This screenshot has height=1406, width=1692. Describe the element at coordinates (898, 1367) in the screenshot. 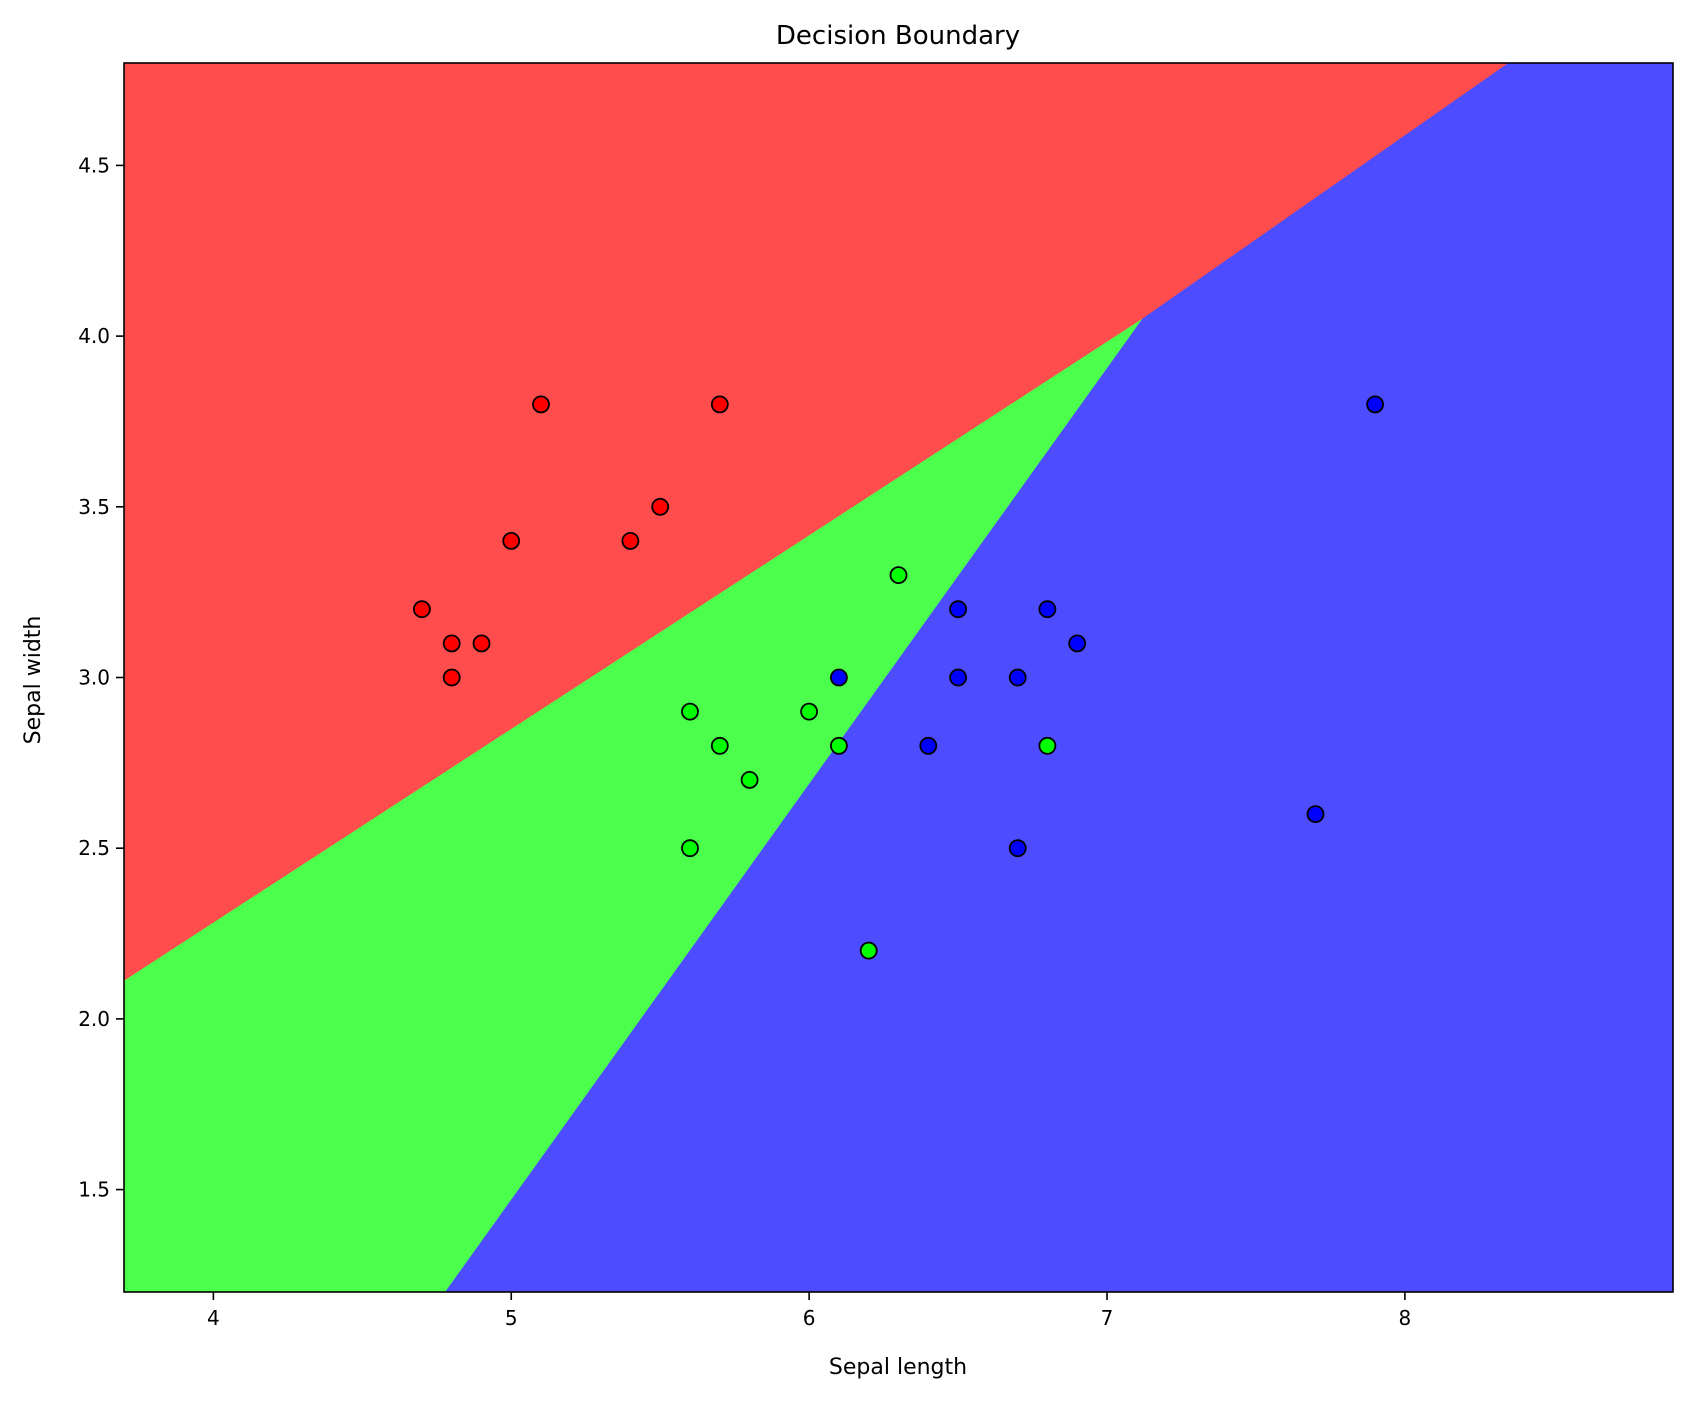

I see `x-axis-label: Sepal length` at that location.